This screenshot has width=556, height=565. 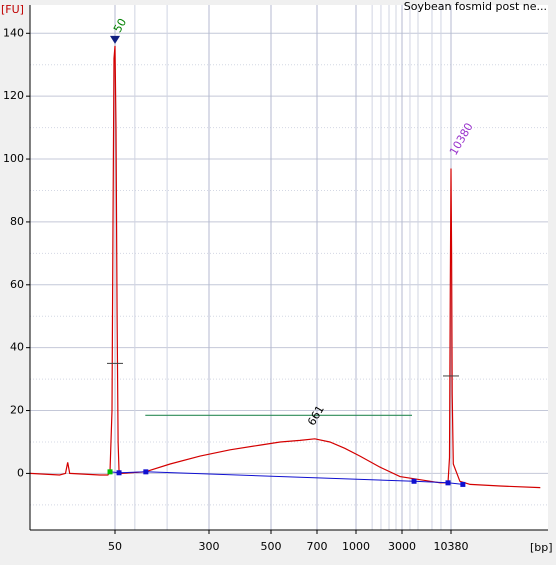 What do you see at coordinates (17, 410) in the screenshot?
I see `y-tick-label: 20` at bounding box center [17, 410].